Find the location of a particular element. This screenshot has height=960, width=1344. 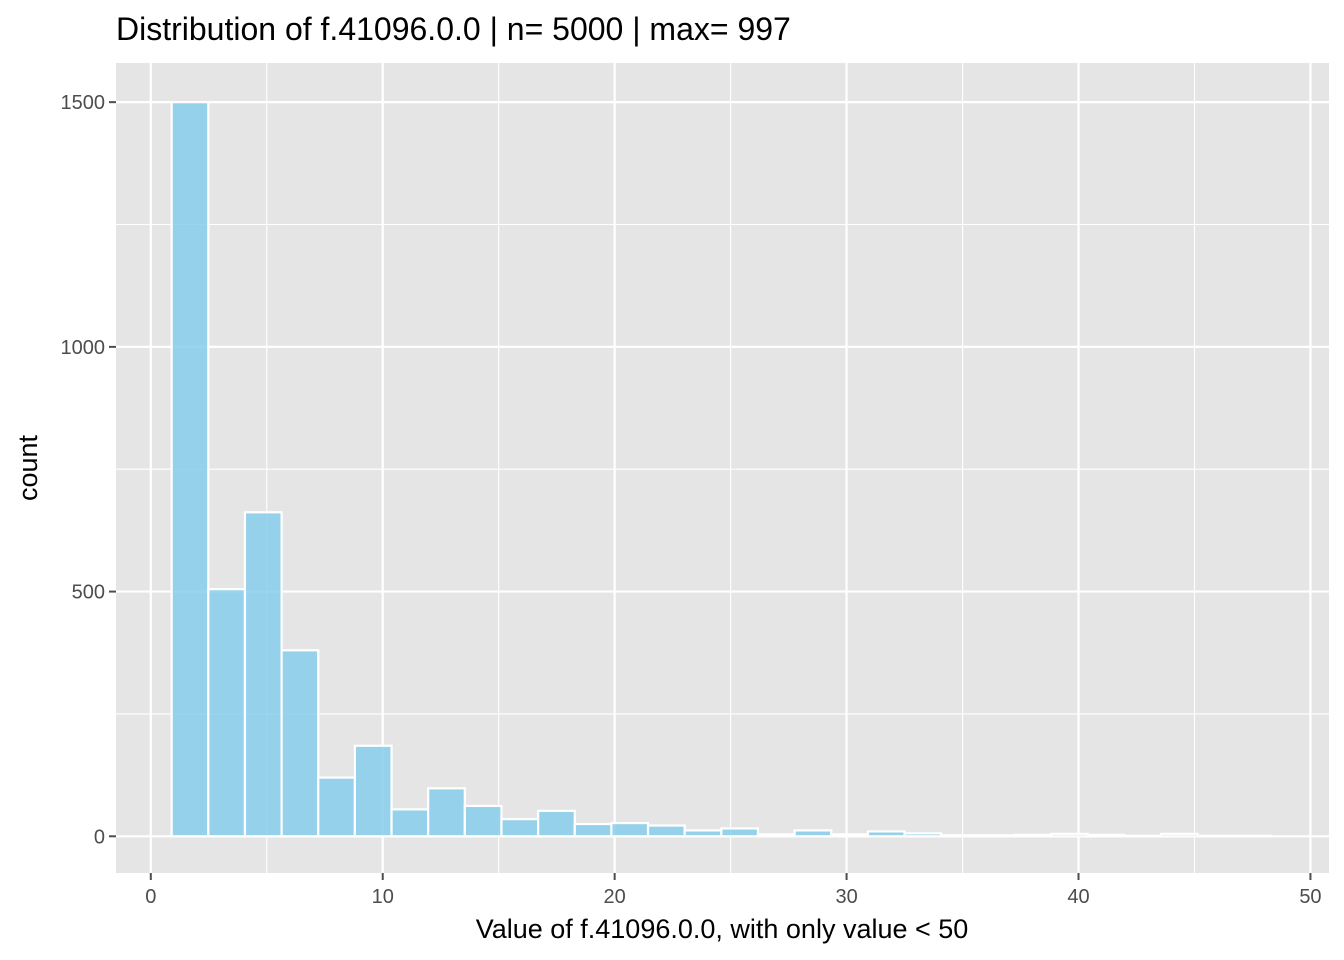

x-tick-label: 10 is located at coordinates (383, 897).